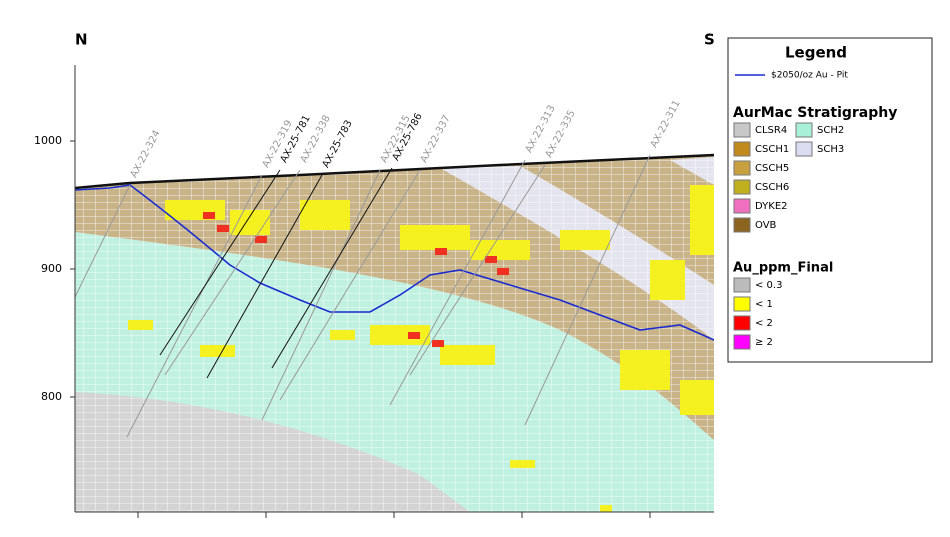 The width and height of the screenshot is (950, 537). Describe the element at coordinates (830, 130) in the screenshot. I see `legend-label: SCH2` at that location.